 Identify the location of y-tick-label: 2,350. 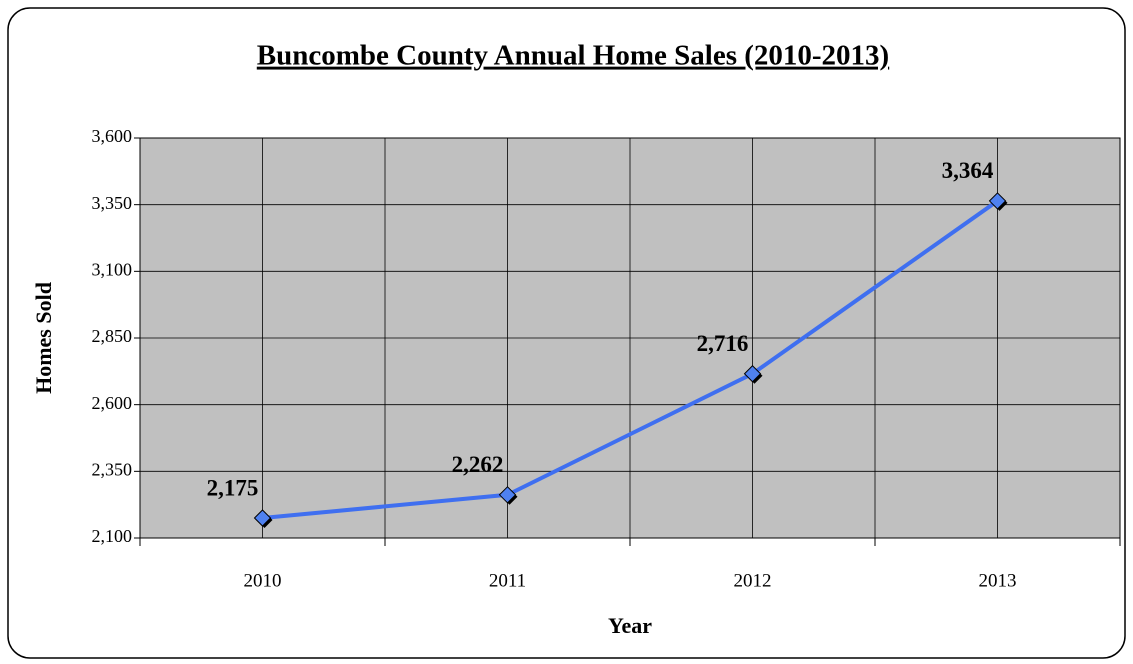
(112, 469).